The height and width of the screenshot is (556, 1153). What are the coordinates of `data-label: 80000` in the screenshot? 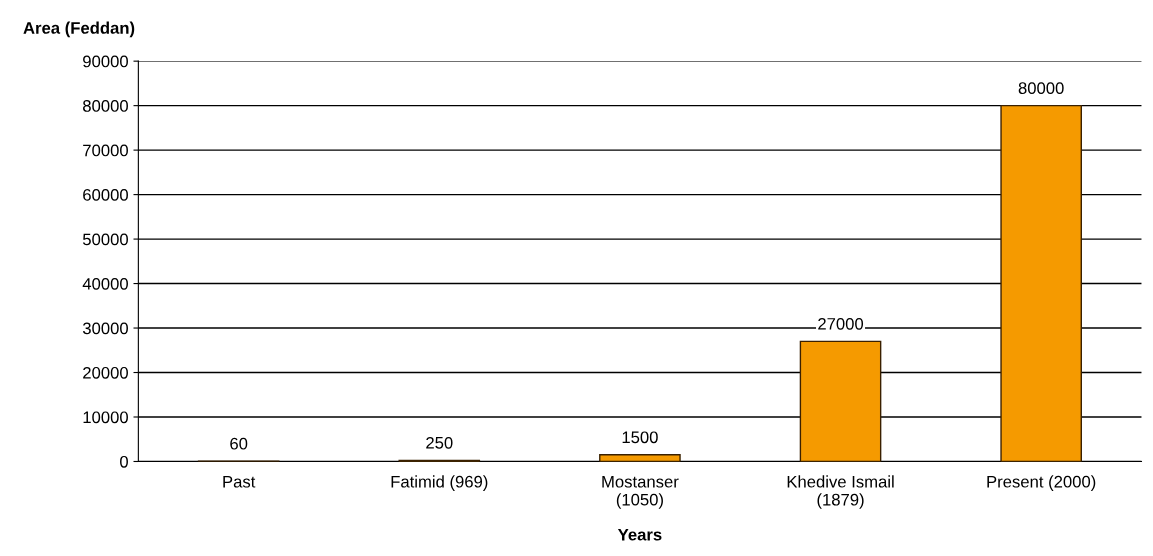 It's located at (1041, 88).